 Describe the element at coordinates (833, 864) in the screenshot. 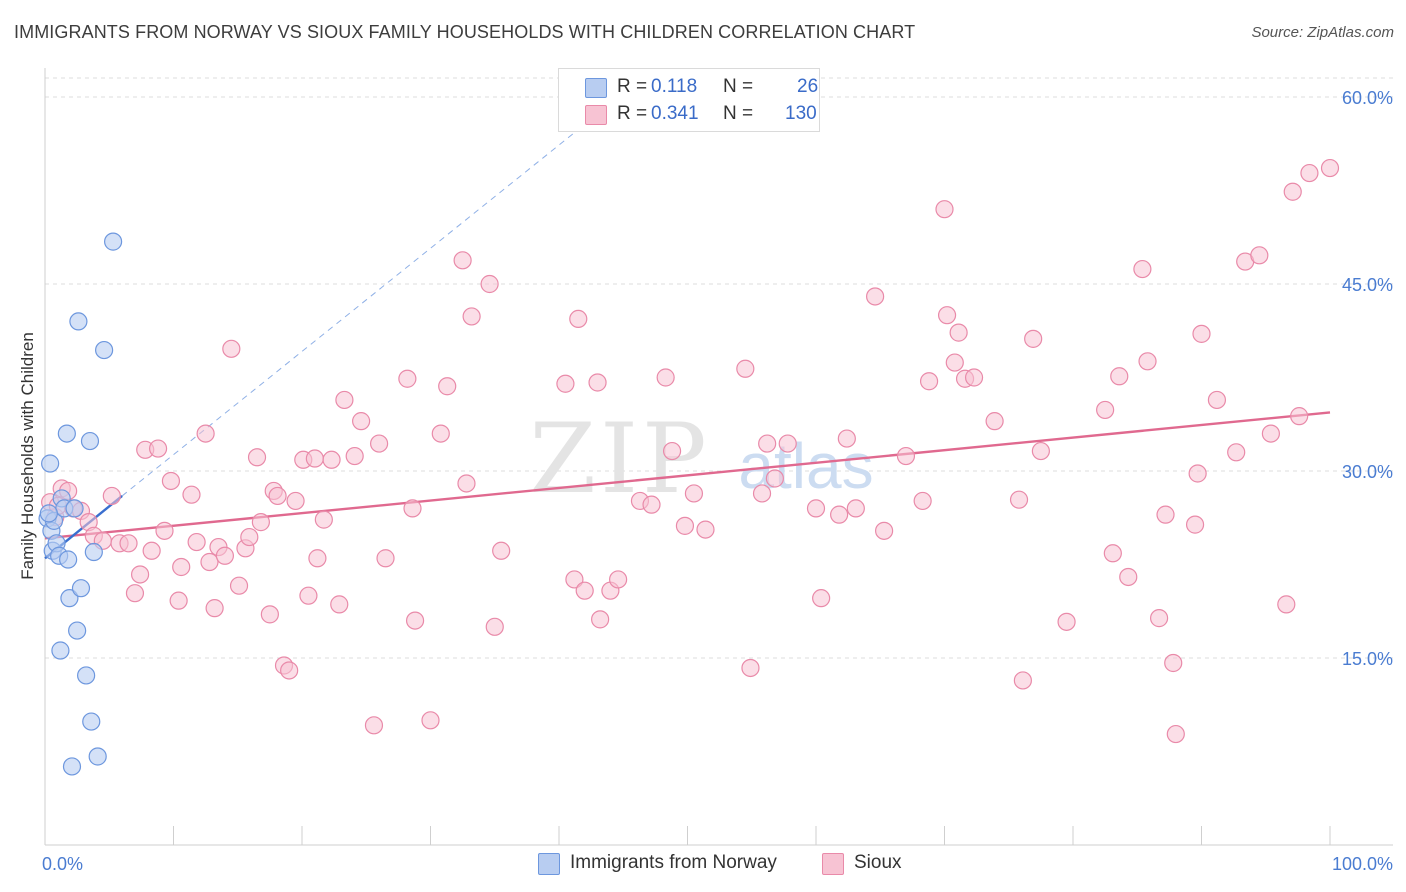

I see `sioux-legend-swatch` at that location.